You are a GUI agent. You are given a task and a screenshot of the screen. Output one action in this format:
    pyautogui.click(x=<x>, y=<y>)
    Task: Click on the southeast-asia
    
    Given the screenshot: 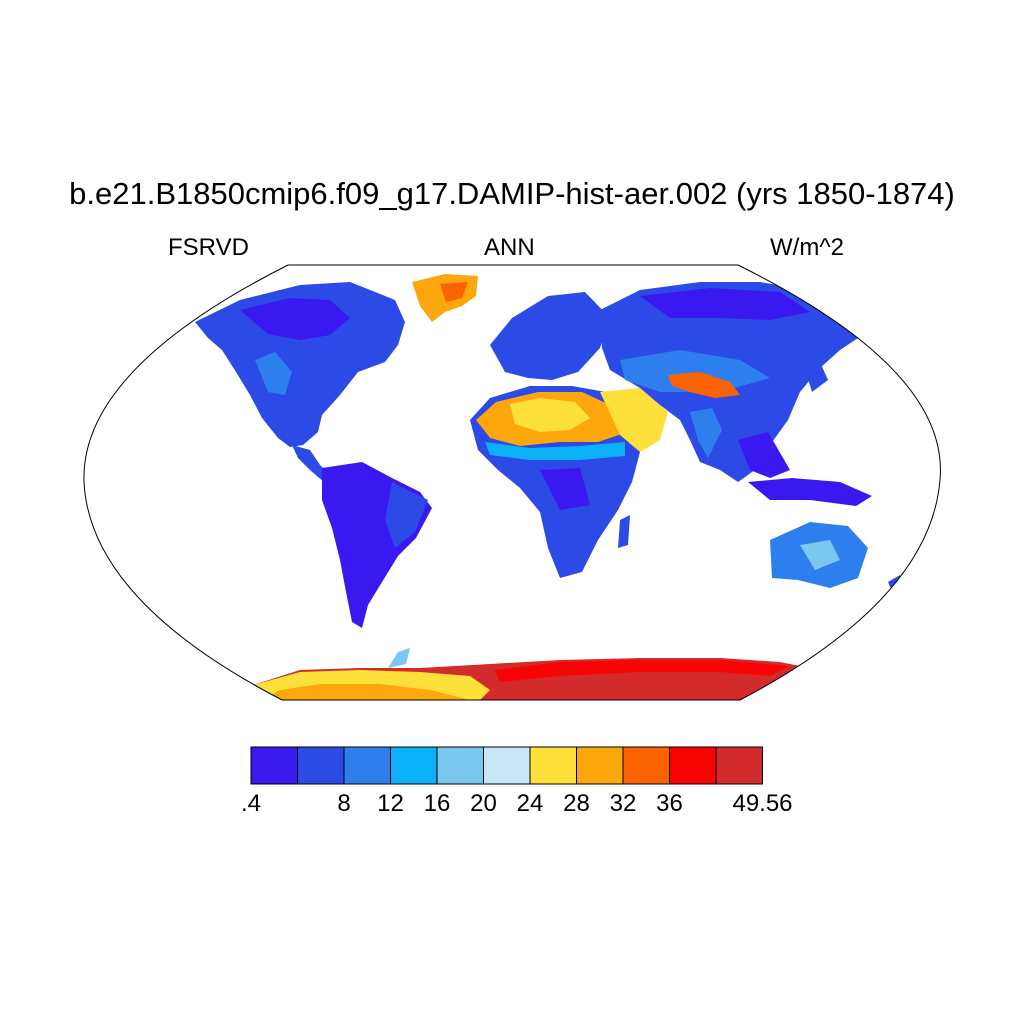 What is the action you would take?
    pyautogui.click(x=764, y=455)
    